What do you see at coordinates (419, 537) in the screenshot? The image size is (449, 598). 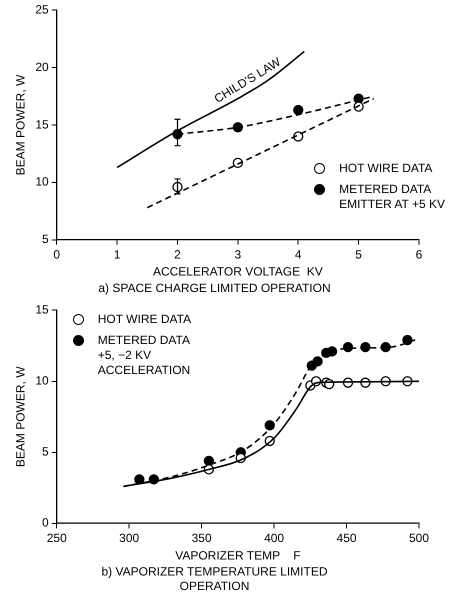 I see `x-tick-label: 500` at bounding box center [419, 537].